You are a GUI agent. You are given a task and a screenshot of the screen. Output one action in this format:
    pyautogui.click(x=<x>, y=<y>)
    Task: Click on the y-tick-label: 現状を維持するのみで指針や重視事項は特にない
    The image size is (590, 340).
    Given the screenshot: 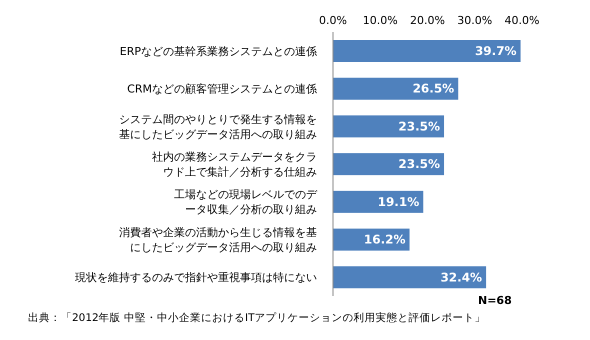 What is the action you would take?
    pyautogui.click(x=196, y=277)
    